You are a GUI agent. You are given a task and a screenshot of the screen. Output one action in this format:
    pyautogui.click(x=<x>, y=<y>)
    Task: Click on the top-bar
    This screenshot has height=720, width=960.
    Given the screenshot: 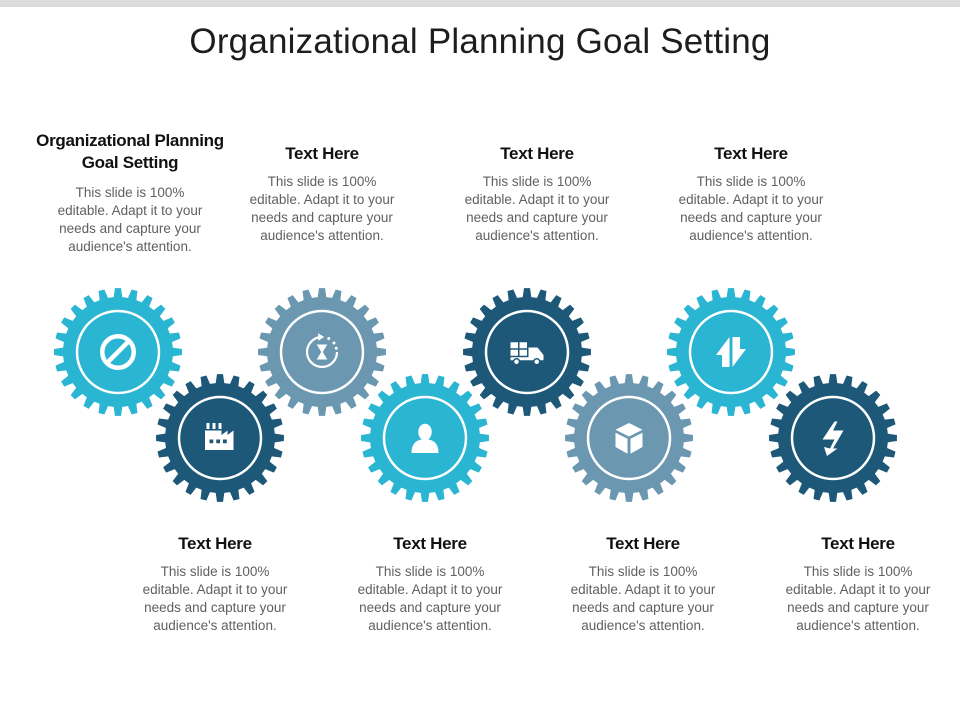 What is the action you would take?
    pyautogui.click(x=480, y=3)
    